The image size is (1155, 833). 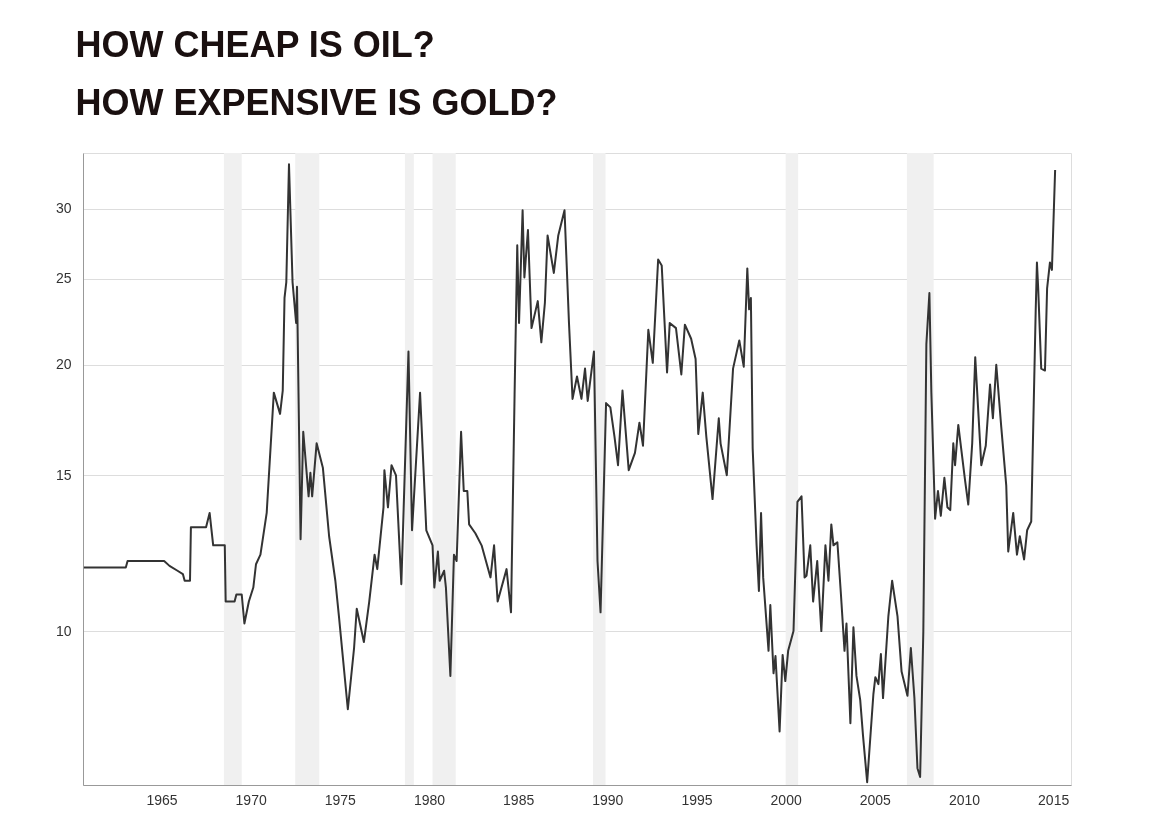 I want to click on x-tick-label: 1995, so click(x=697, y=799).